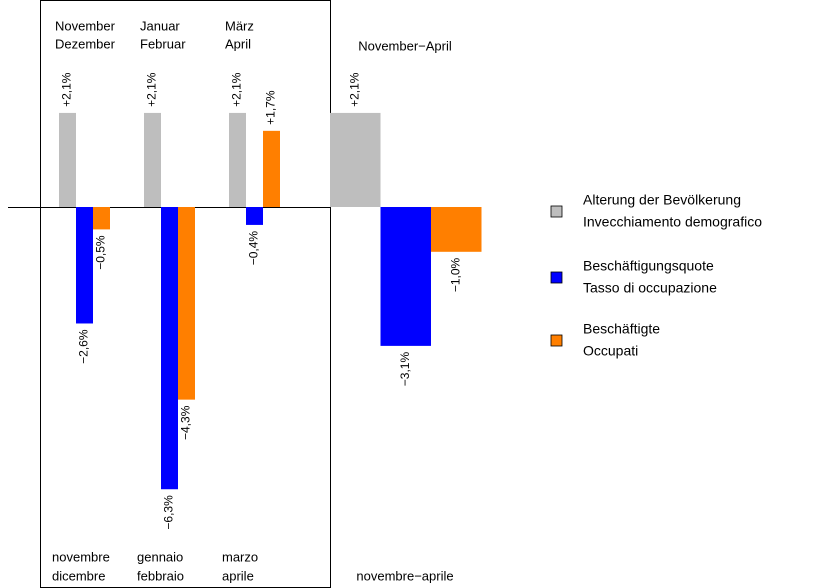 Image resolution: width=840 pixels, height=588 pixels. Describe the element at coordinates (163, 43) in the screenshot. I see `category-label: Februar` at that location.